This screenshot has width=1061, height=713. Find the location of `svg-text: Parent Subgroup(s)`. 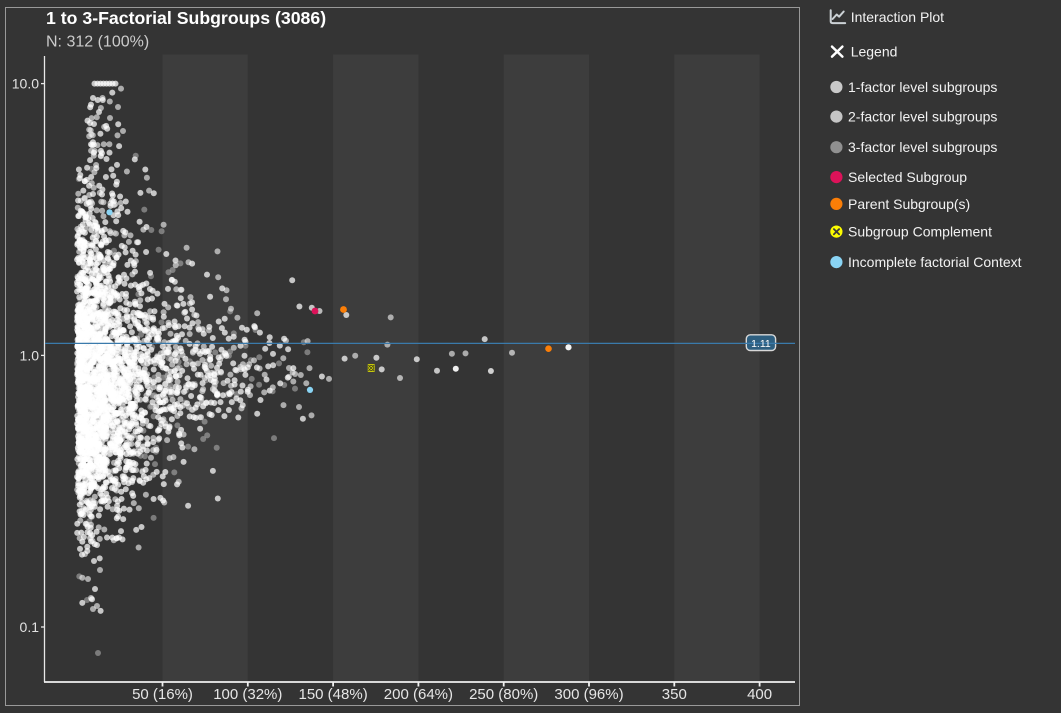

svg-text: Parent Subgroup(s) is located at coordinates (909, 204).